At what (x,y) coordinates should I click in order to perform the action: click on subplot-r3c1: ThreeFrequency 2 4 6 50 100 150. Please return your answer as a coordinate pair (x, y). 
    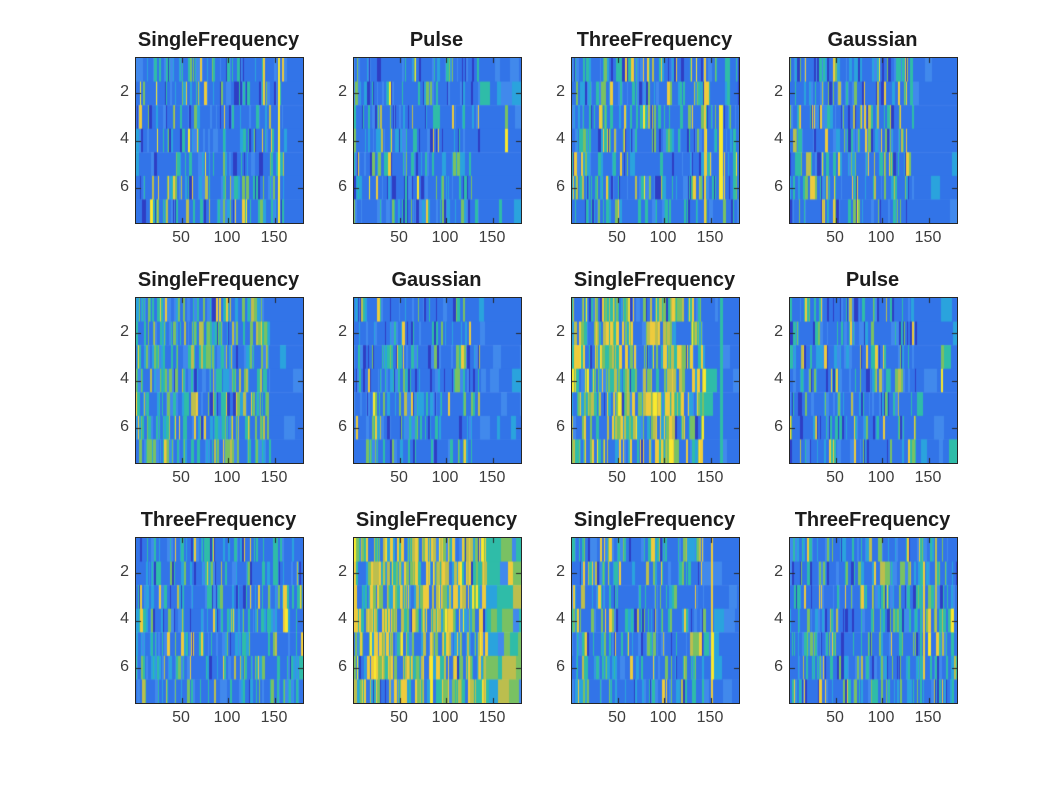
    Looking at the image, I should click on (221, 621).